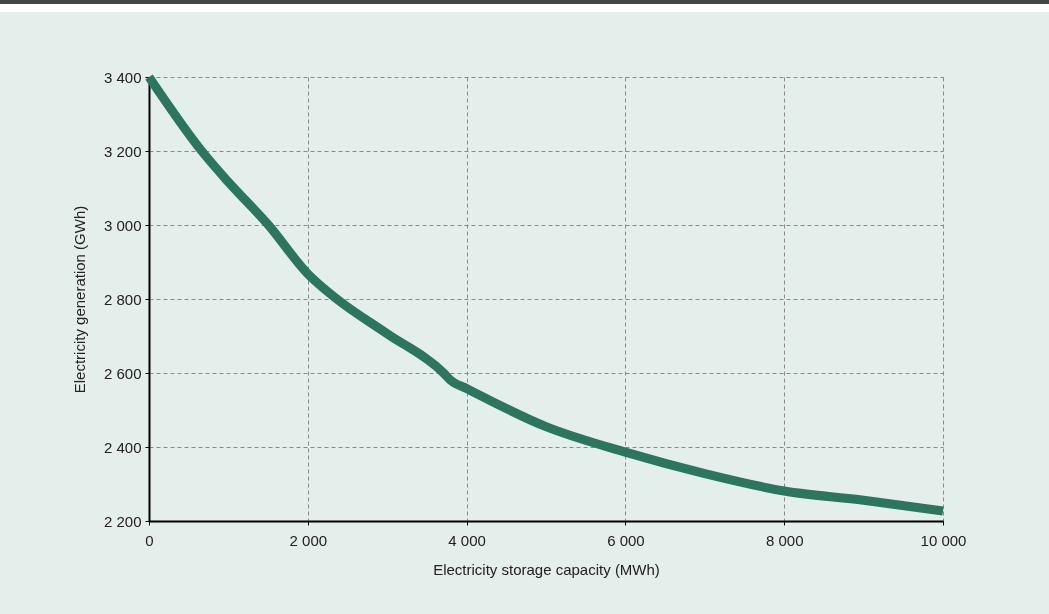  What do you see at coordinates (122, 151) in the screenshot?
I see `y-tick-label: 3 200` at bounding box center [122, 151].